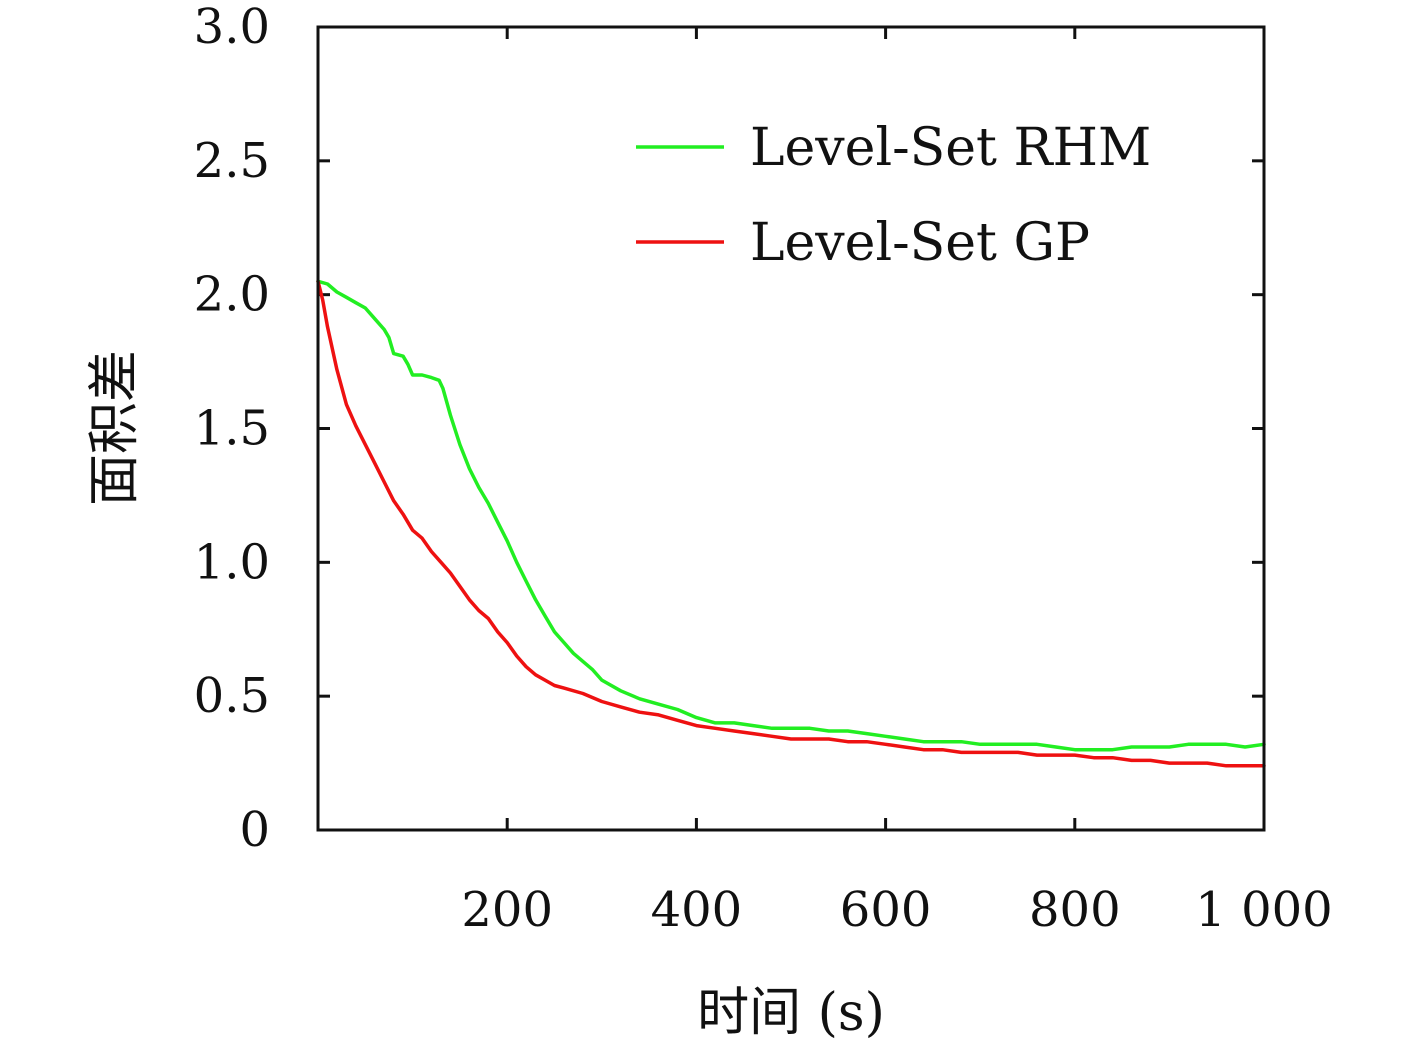 The width and height of the screenshot is (1417, 1048). What do you see at coordinates (950, 148) in the screenshot?
I see `legend-label-0: Level-Set RHM` at bounding box center [950, 148].